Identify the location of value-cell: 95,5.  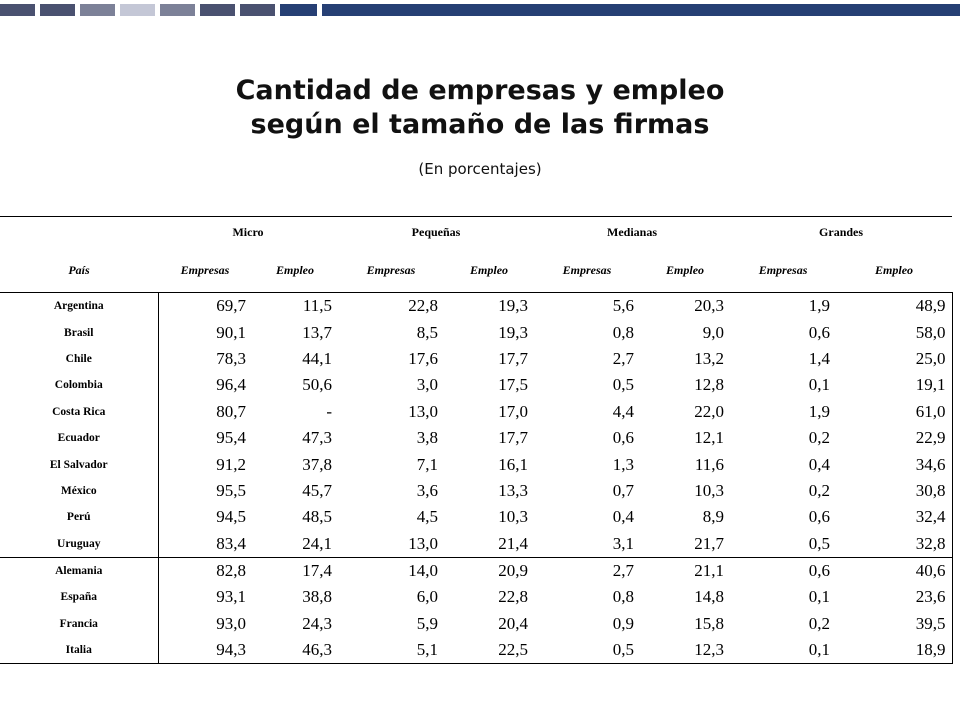
(204, 491).